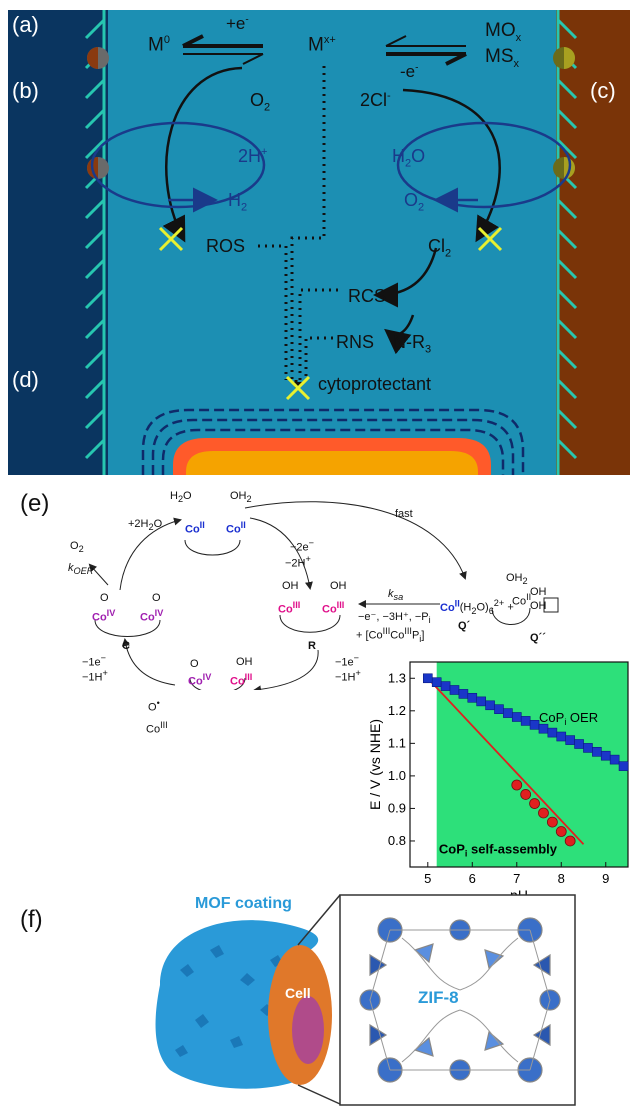 This screenshot has width=637, height=1106. What do you see at coordinates (241, 680) in the screenshot?
I see `p-co-right: CoIII` at bounding box center [241, 680].